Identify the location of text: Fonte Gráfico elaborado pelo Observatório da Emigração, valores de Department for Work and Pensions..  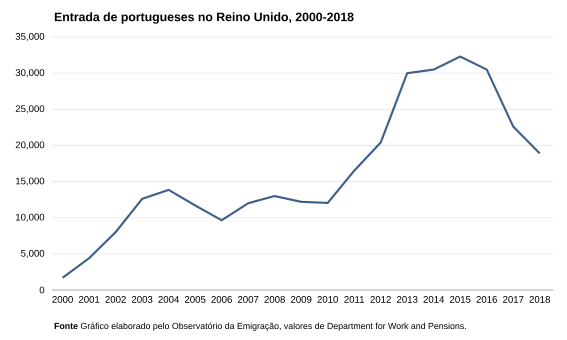
(260, 326).